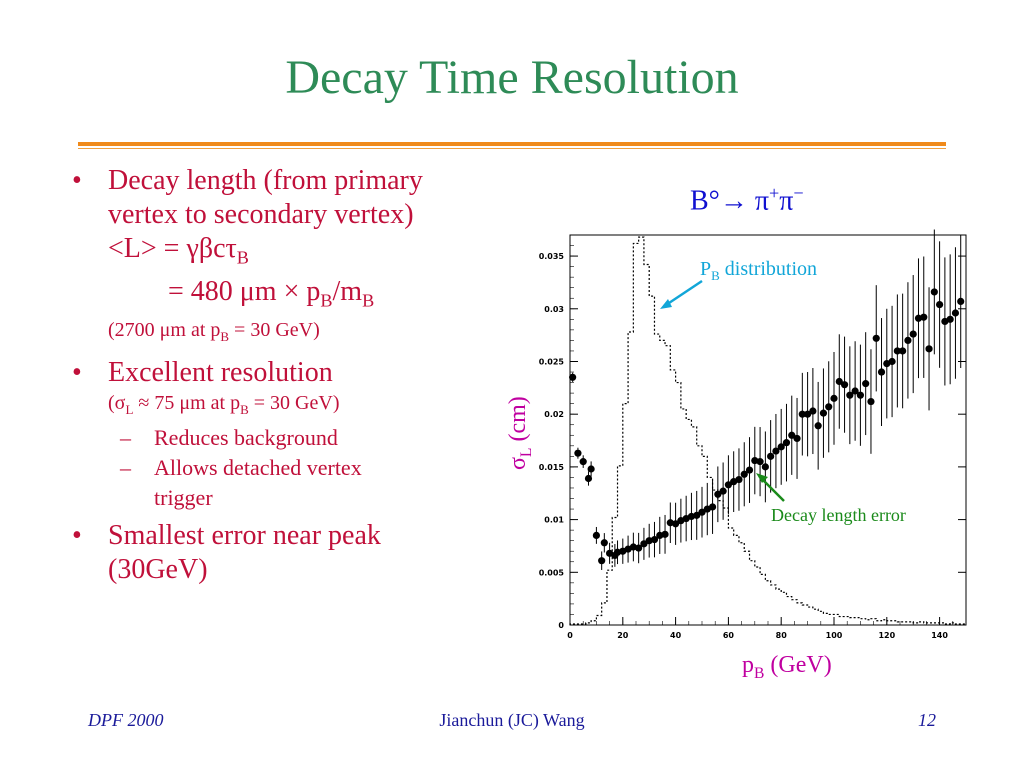  What do you see at coordinates (927, 720) in the screenshot?
I see `footer-page-number: 12` at bounding box center [927, 720].